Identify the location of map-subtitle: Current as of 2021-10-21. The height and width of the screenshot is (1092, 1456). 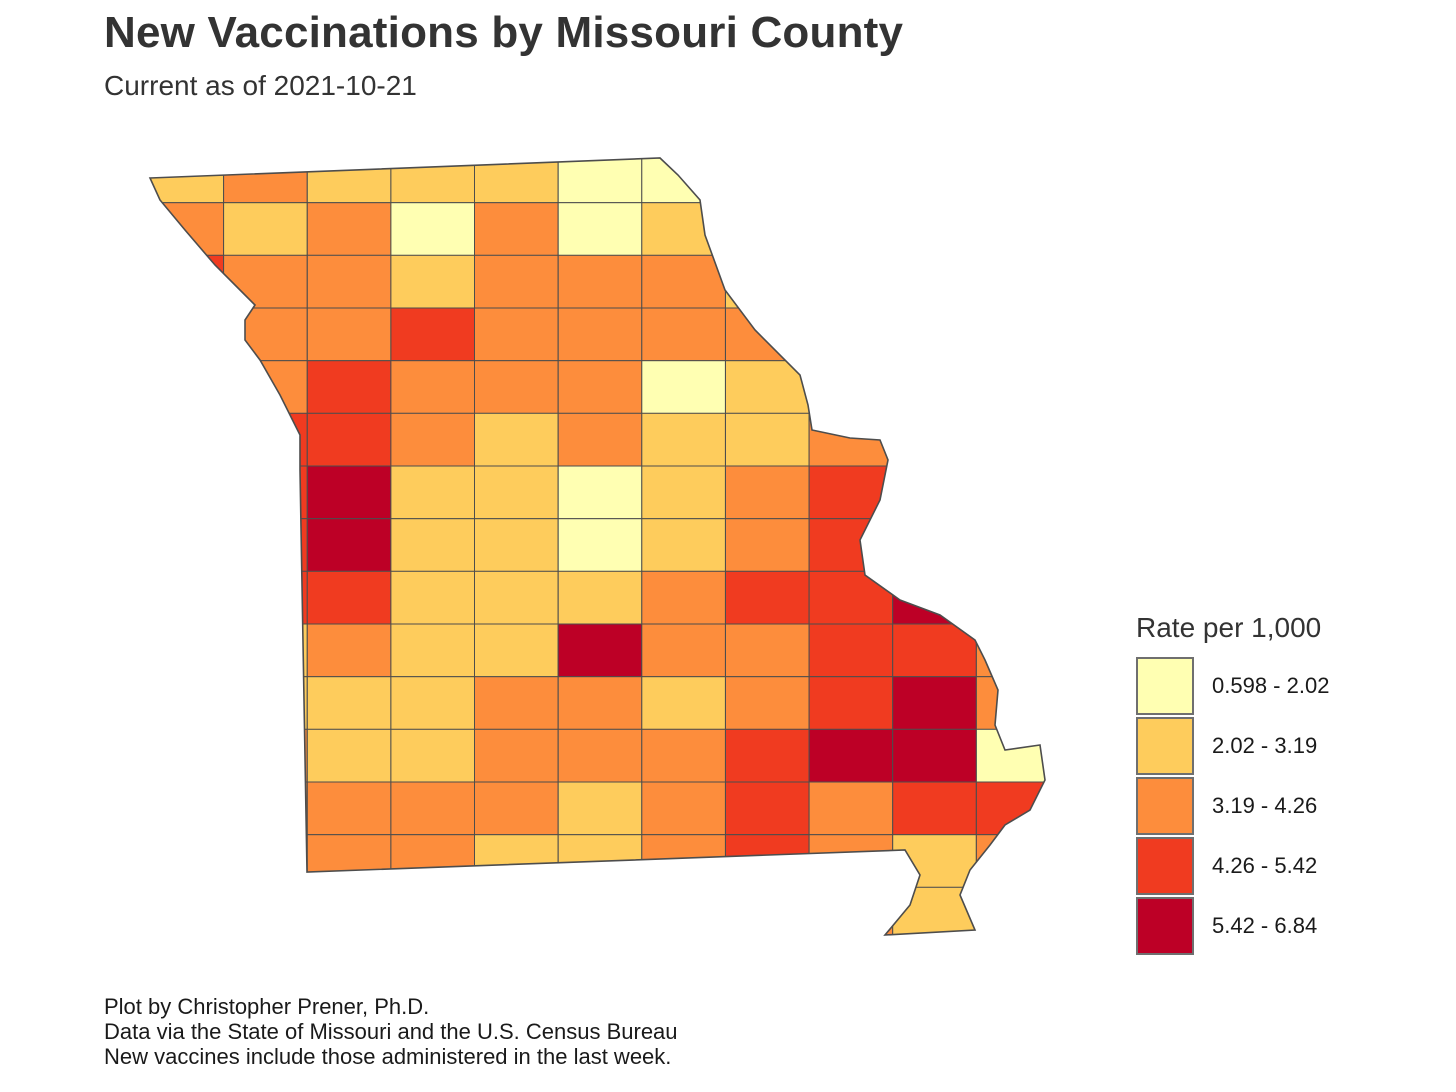
(260, 85).